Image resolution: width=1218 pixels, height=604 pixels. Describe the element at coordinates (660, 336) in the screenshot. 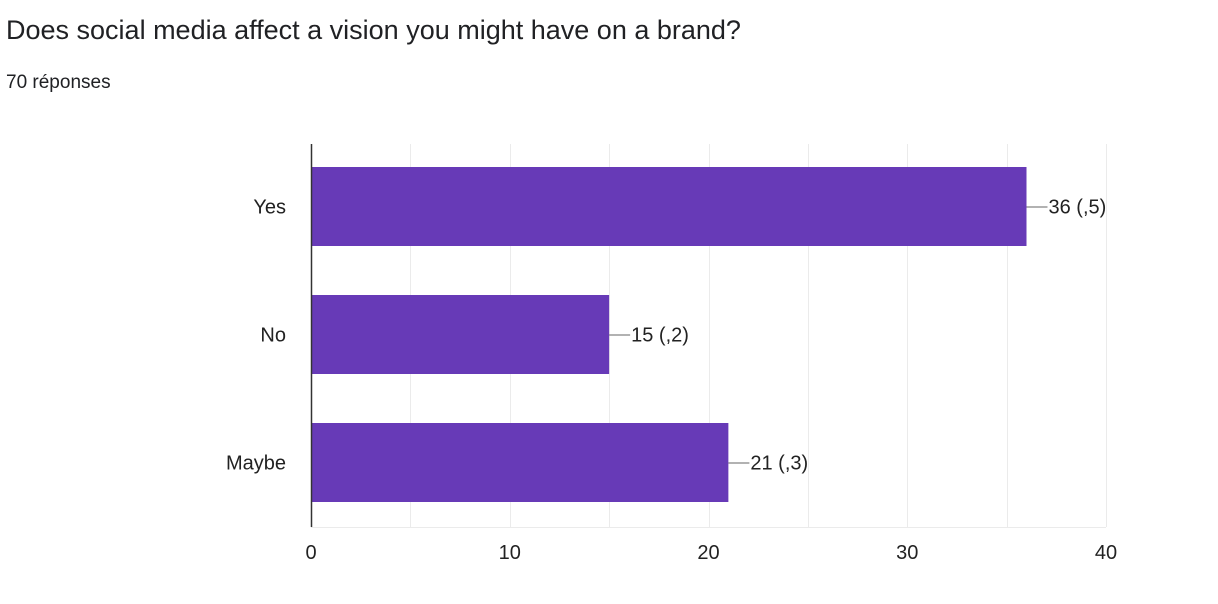

I see `data-label-no: 15 (,2)` at that location.